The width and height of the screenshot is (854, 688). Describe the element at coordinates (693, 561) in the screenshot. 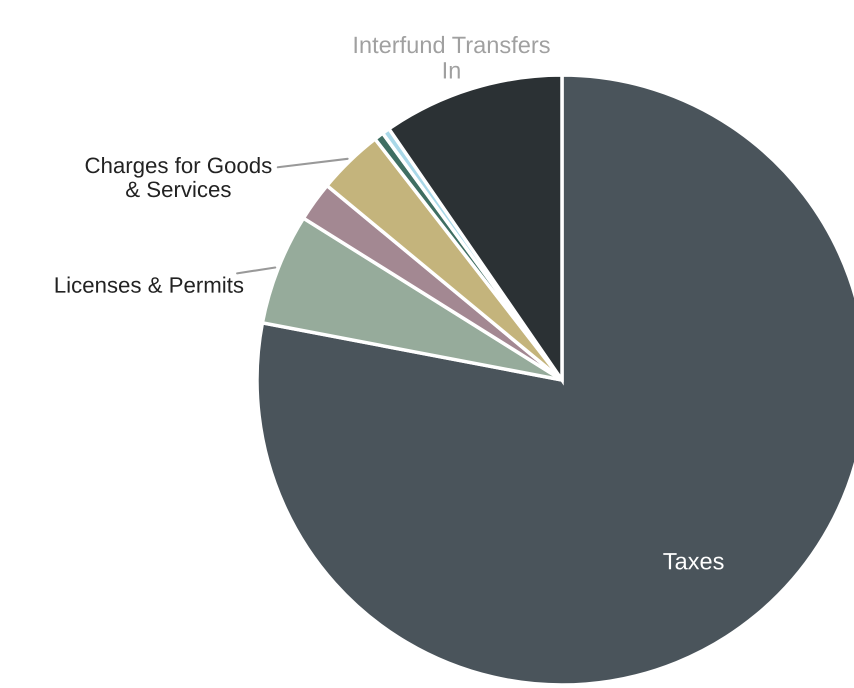

I see `slice-label: Taxes` at that location.